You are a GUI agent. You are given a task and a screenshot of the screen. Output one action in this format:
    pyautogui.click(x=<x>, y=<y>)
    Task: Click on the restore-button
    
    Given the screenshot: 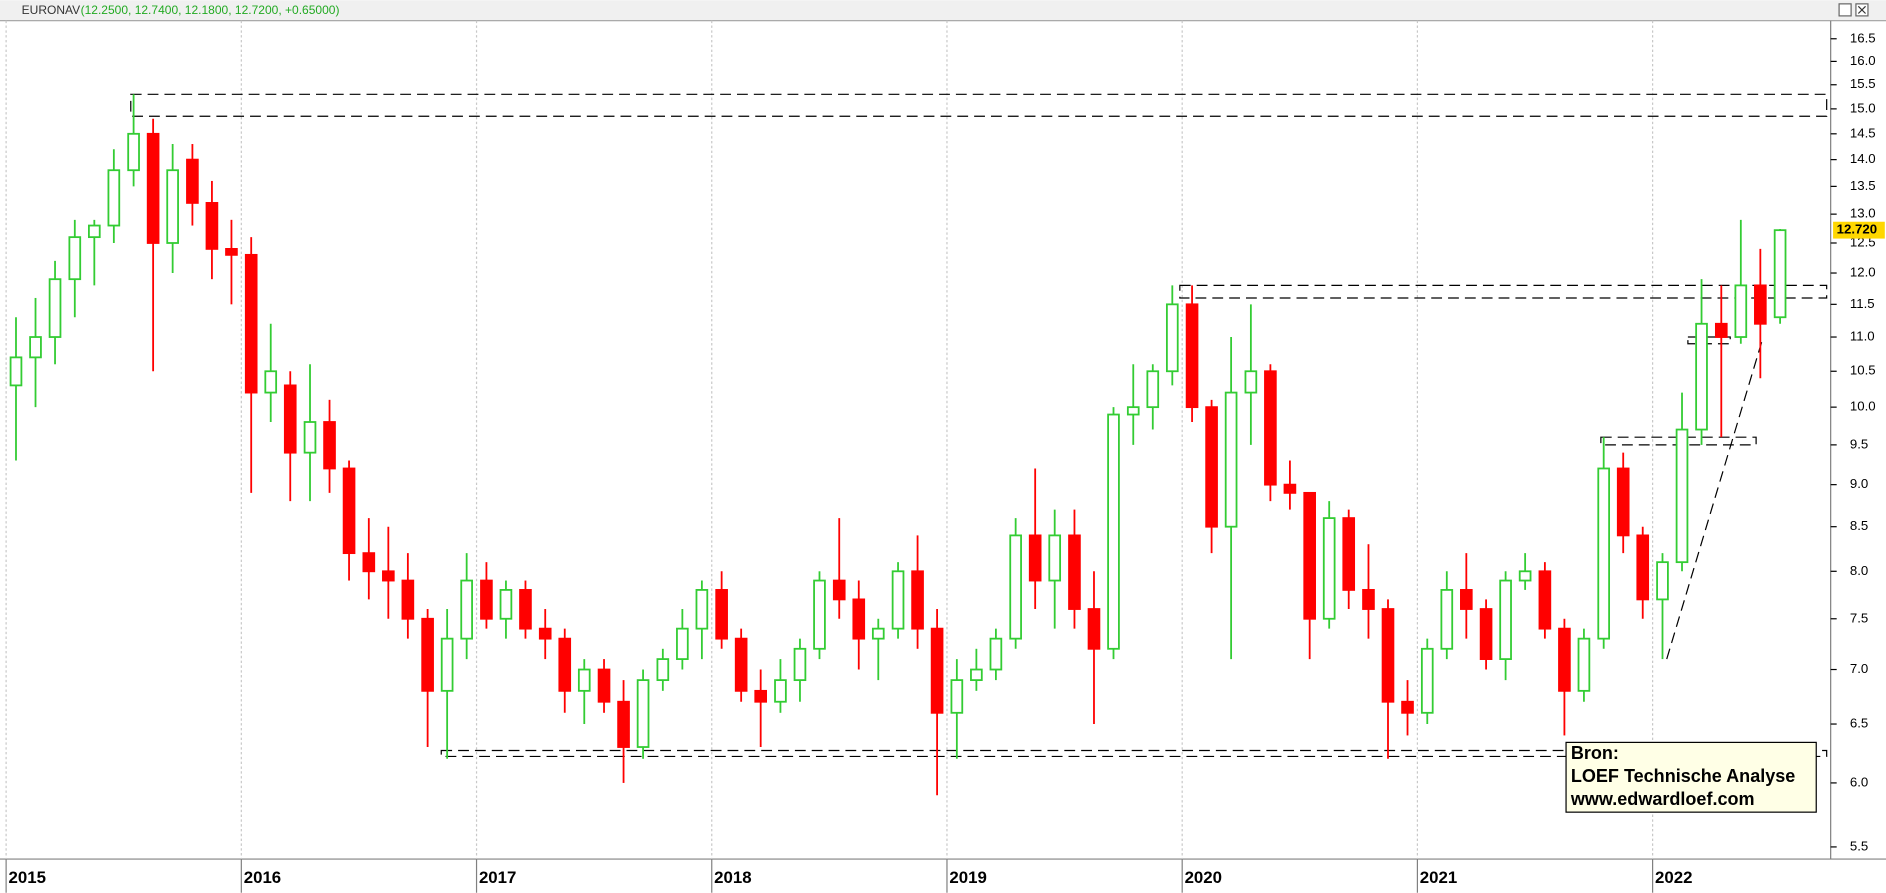 What is the action you would take?
    pyautogui.click(x=1845, y=10)
    